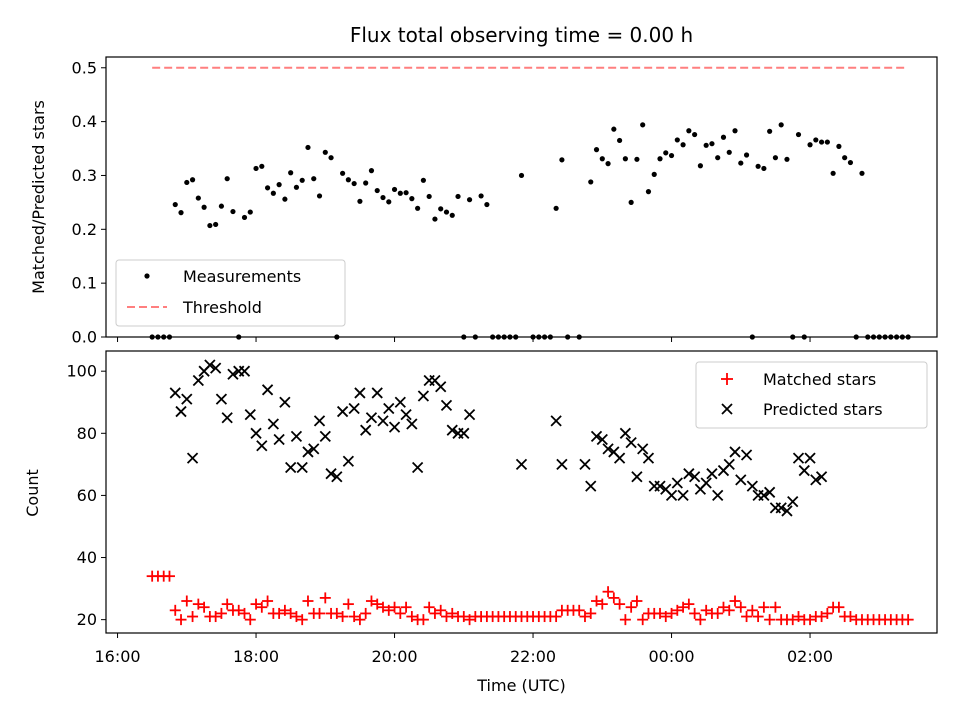  What do you see at coordinates (463, 649) in the screenshot?
I see `count-x-ticks: 16:00 18:00 20:00 22:00 00:00 02:00` at bounding box center [463, 649].